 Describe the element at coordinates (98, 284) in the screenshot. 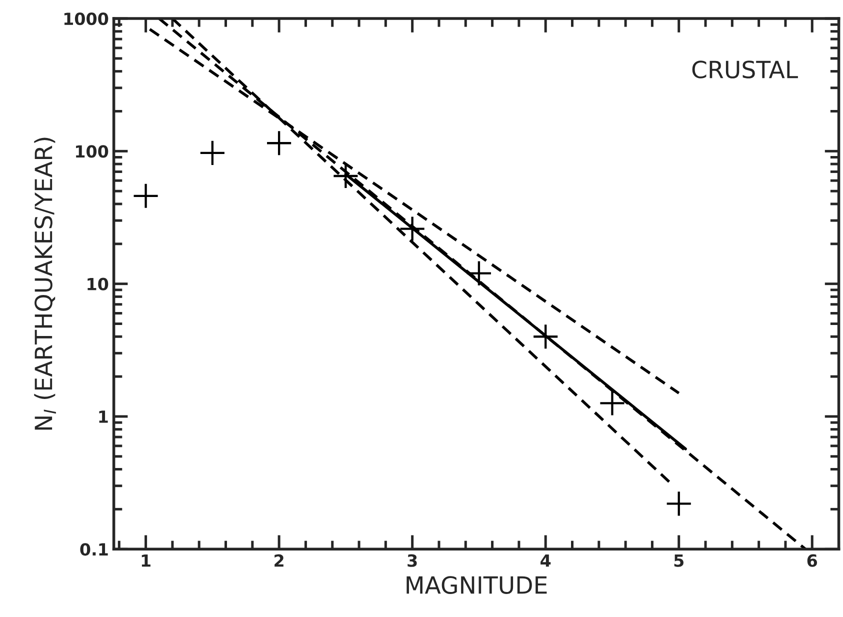

I see `y-tick-label: 10` at that location.